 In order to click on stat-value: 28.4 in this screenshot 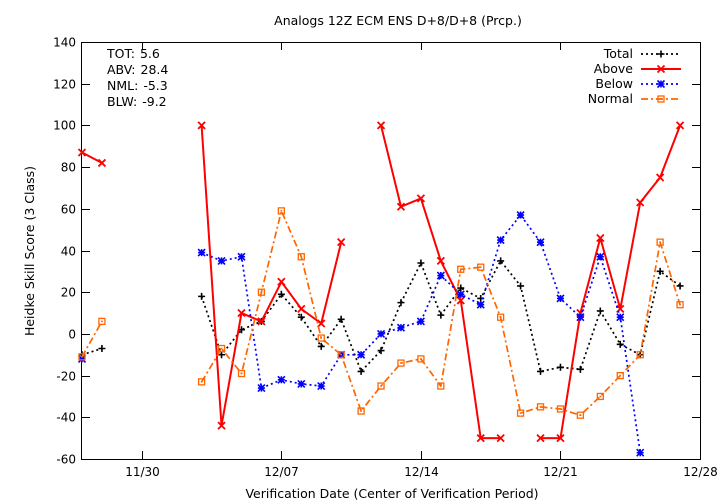, I will do `click(155, 69)`.